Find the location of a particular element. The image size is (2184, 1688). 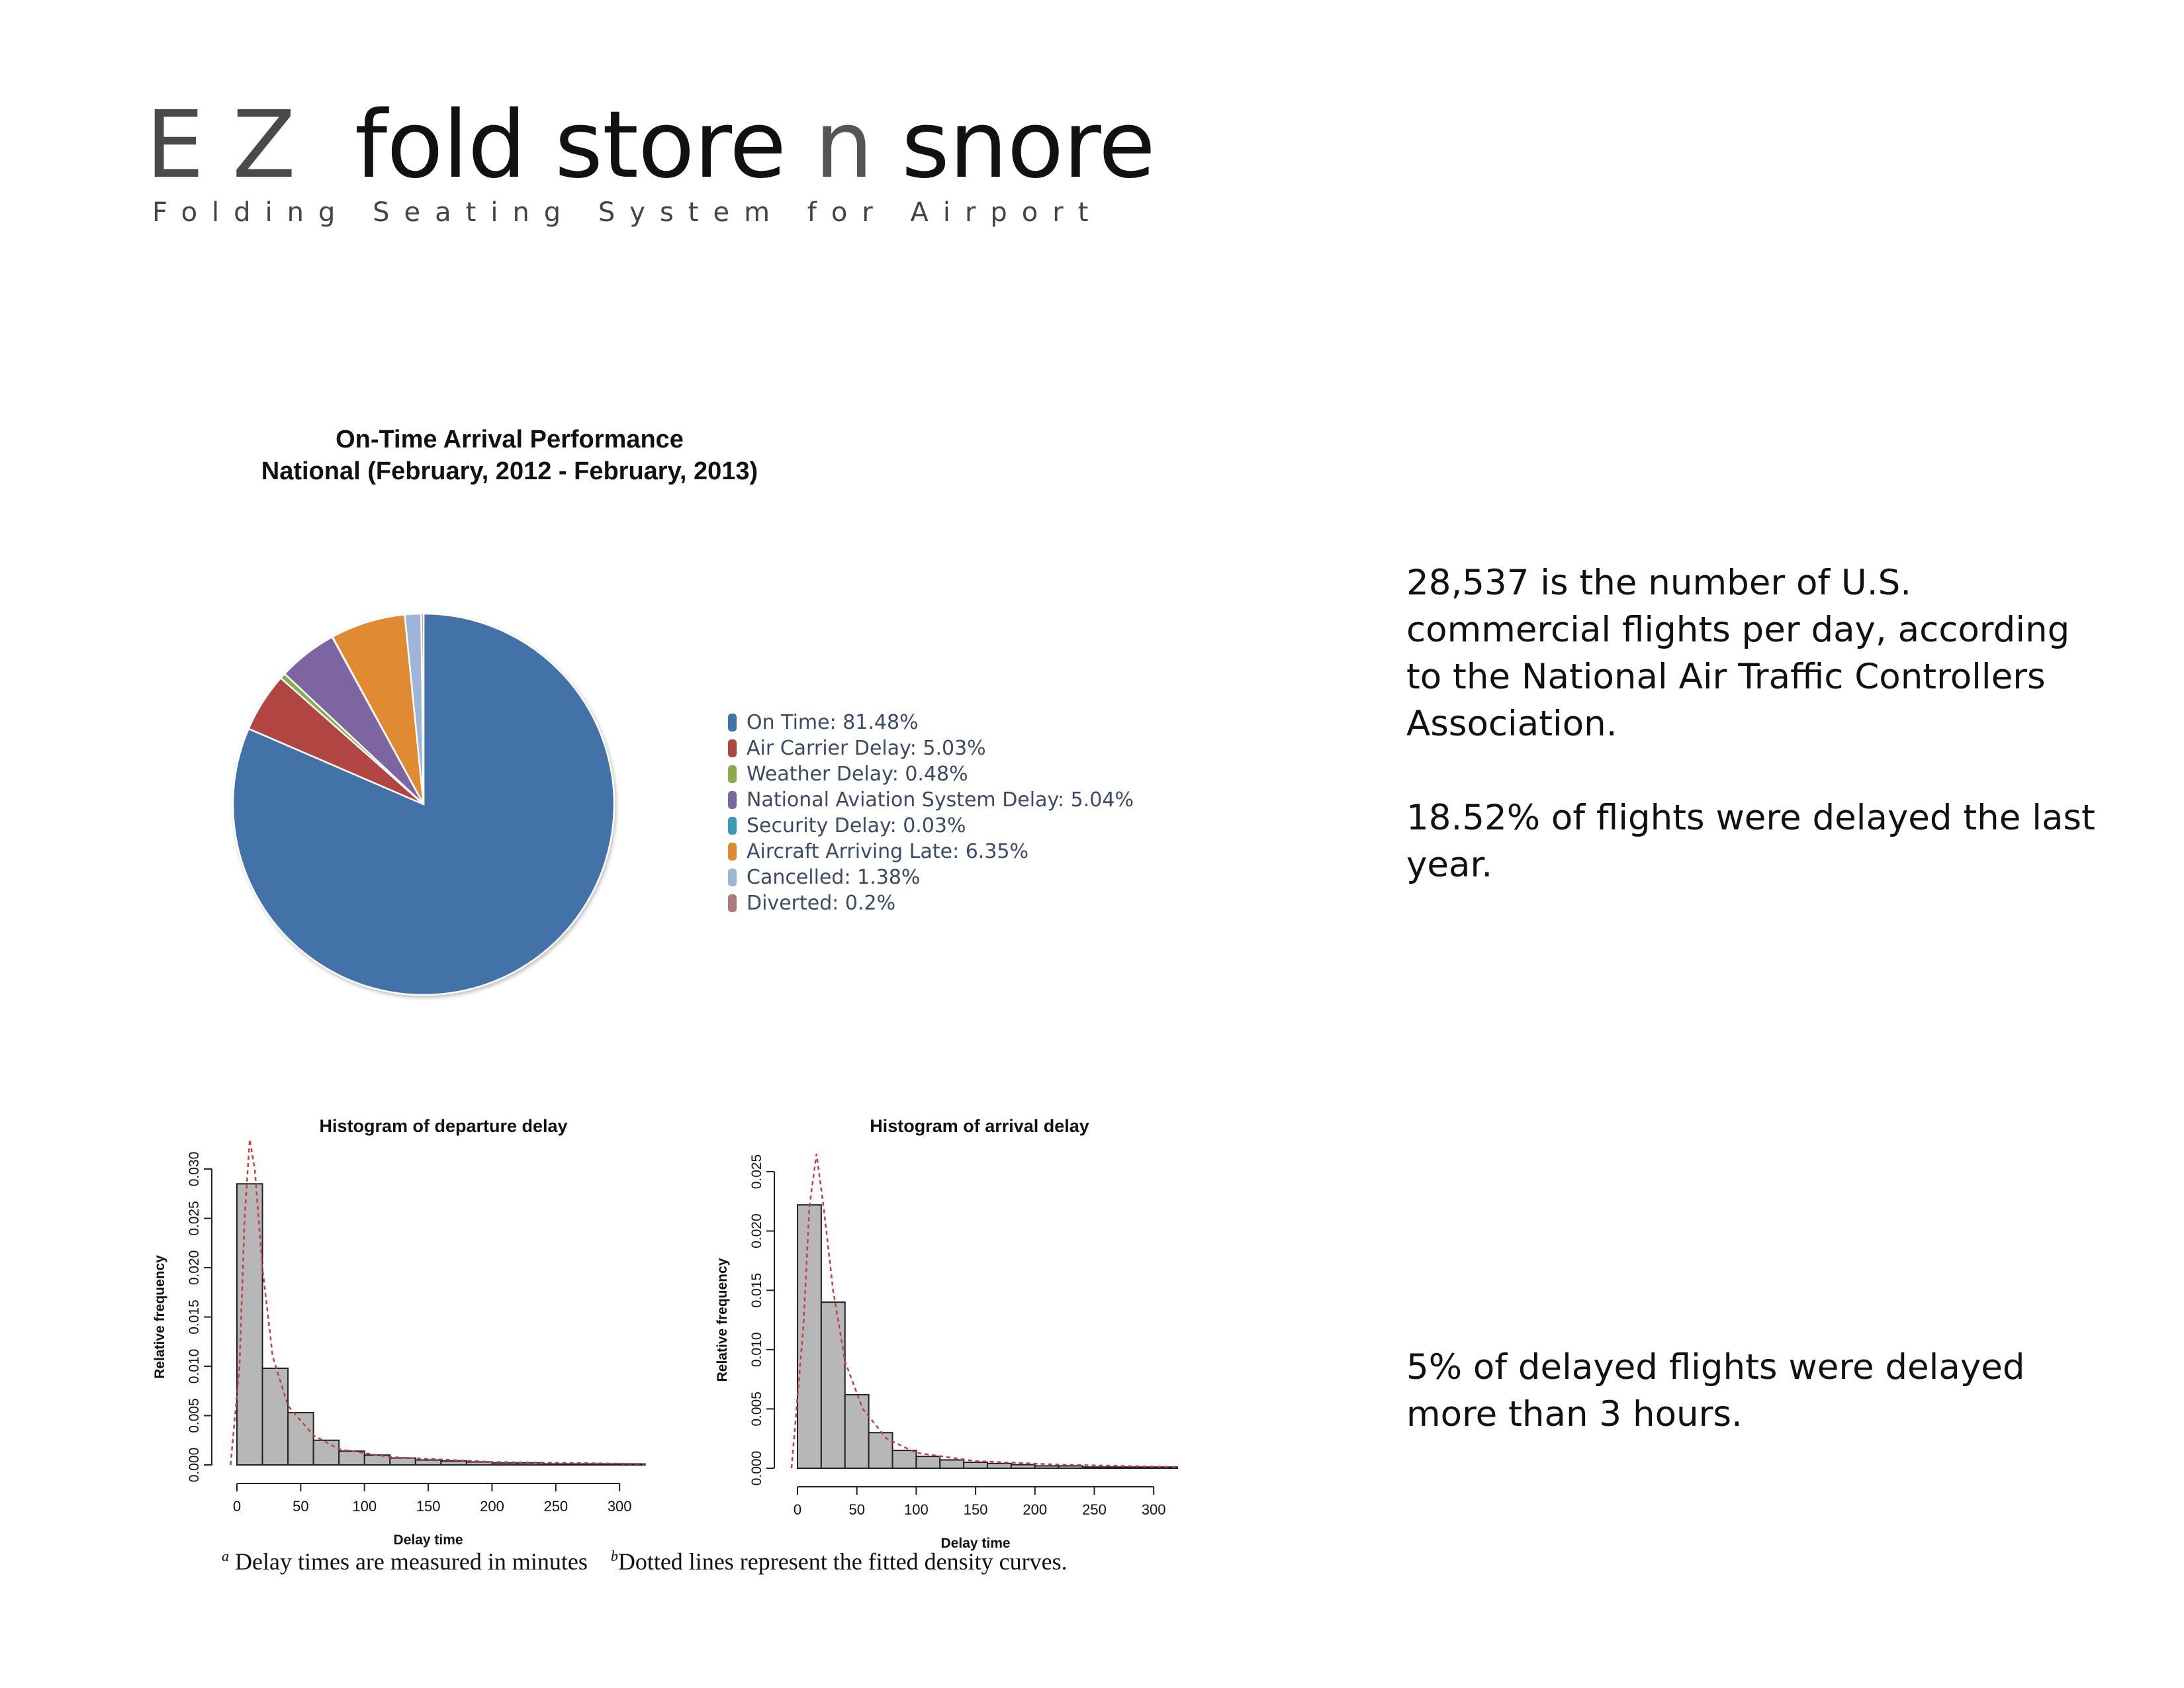

arr-hist-title: Histogram of arrival delay is located at coordinates (980, 1126).